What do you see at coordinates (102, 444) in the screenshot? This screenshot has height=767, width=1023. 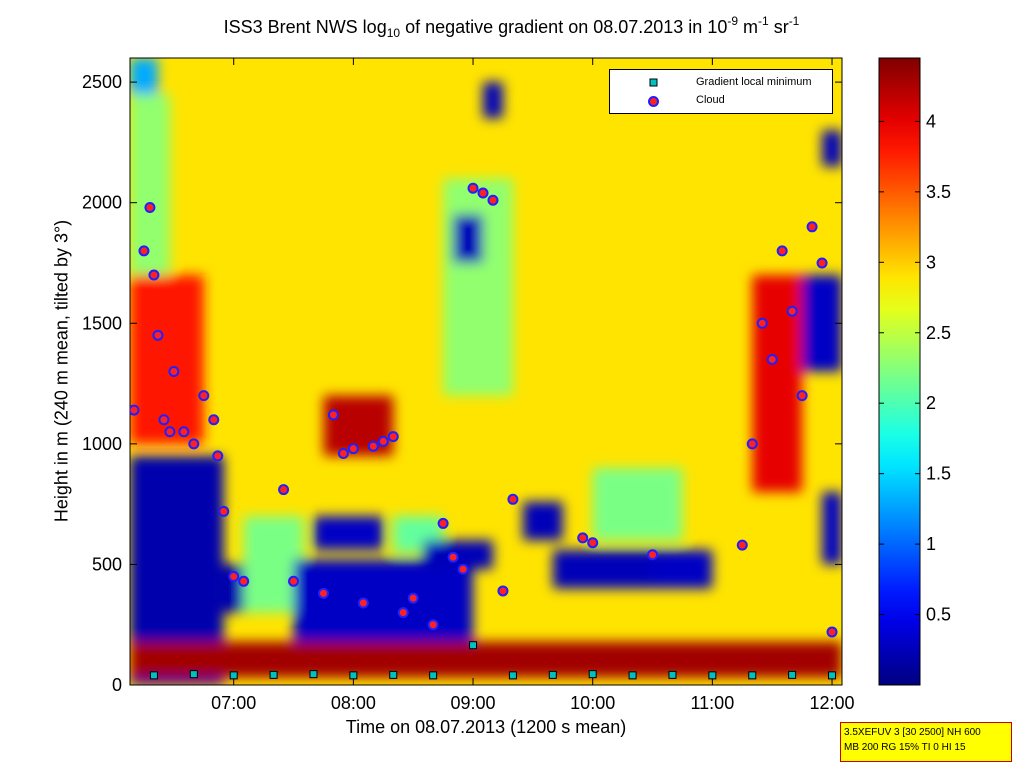 I see `y-tick-label: 1000` at bounding box center [102, 444].